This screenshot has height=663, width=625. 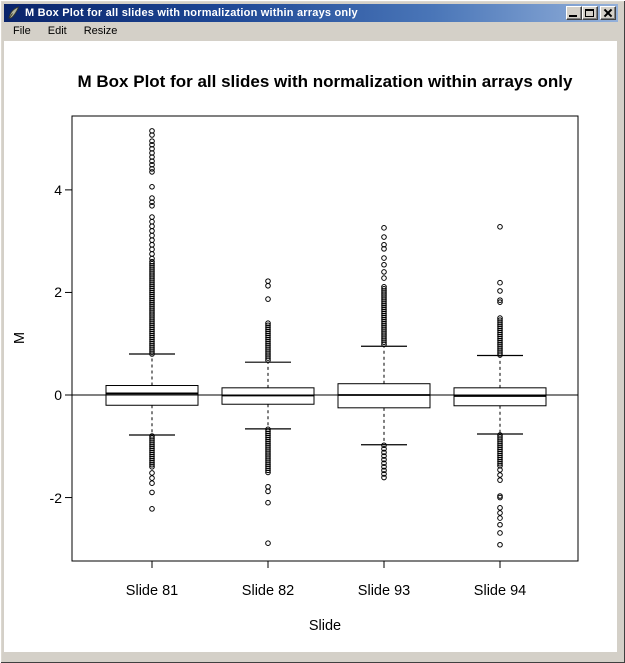 What do you see at coordinates (268, 591) in the screenshot?
I see `x-tick-label-slide82: Slide 82` at bounding box center [268, 591].